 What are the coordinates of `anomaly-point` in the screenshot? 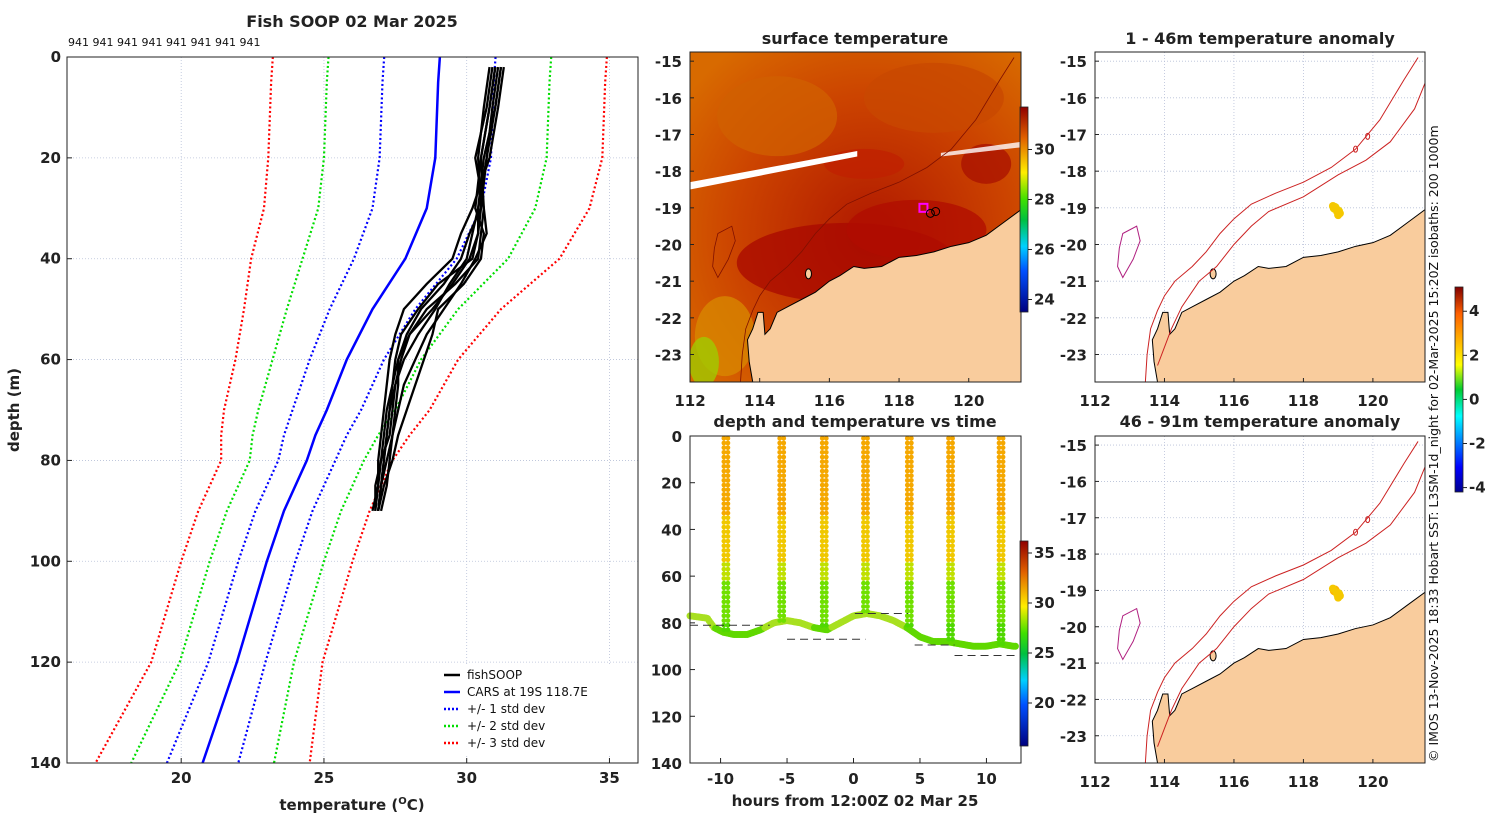 It's located at (1338, 215).